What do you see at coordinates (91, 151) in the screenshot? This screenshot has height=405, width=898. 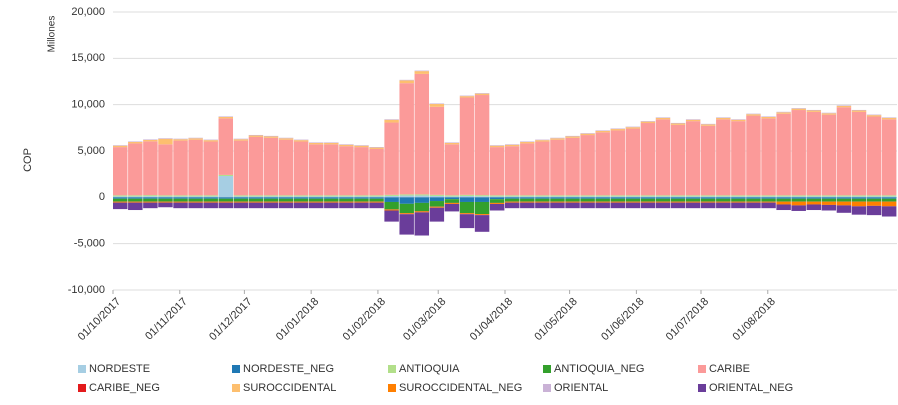 I see `y-tick-label: 5,000` at bounding box center [91, 151].